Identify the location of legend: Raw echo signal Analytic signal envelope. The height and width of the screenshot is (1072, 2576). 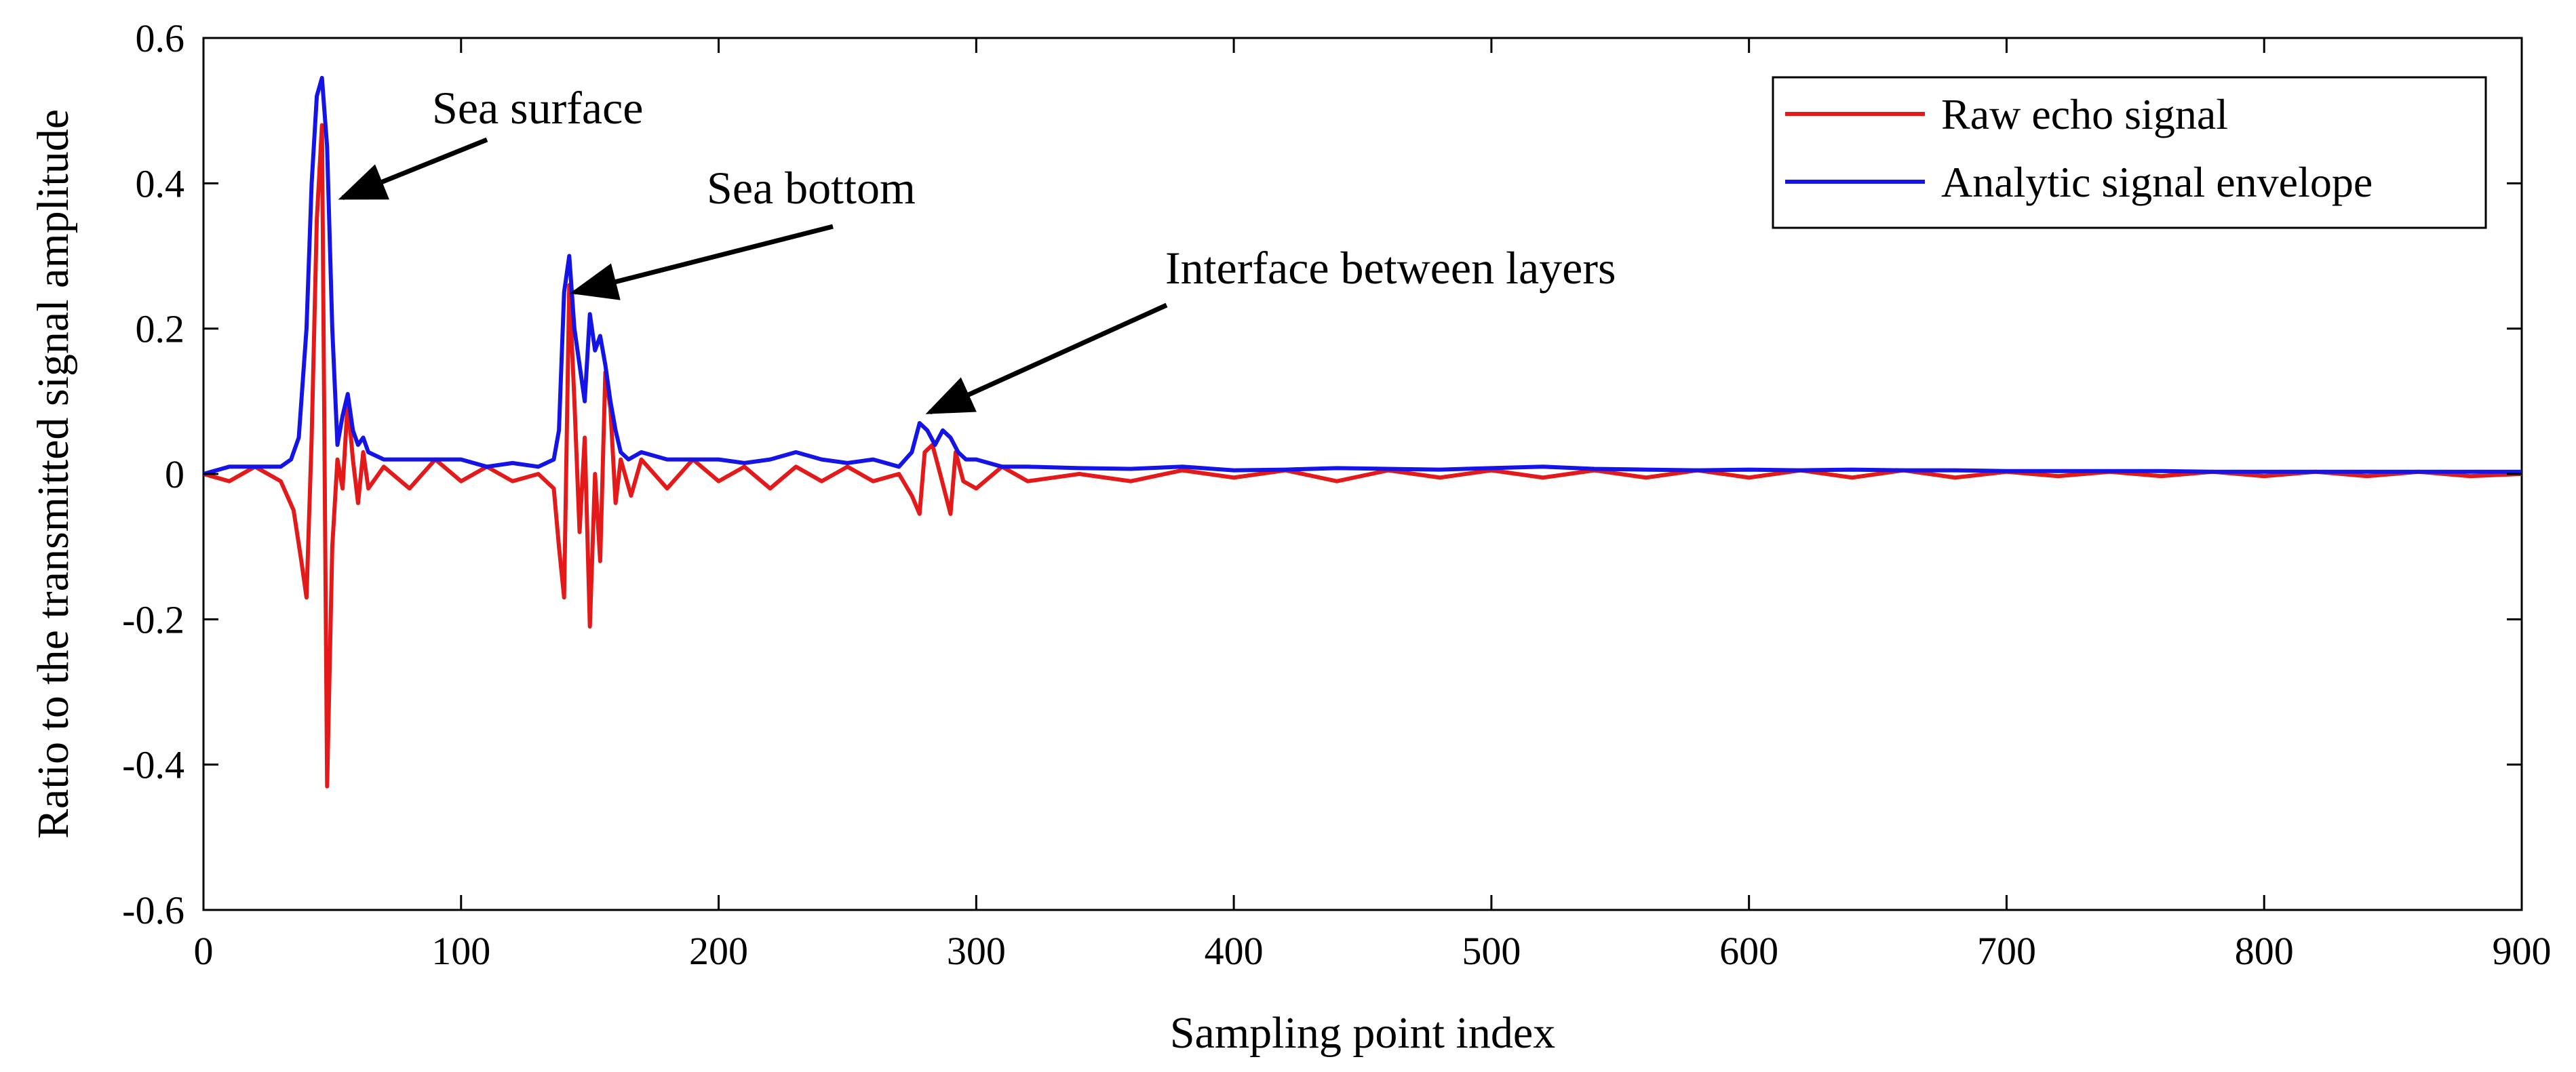
(2129, 153).